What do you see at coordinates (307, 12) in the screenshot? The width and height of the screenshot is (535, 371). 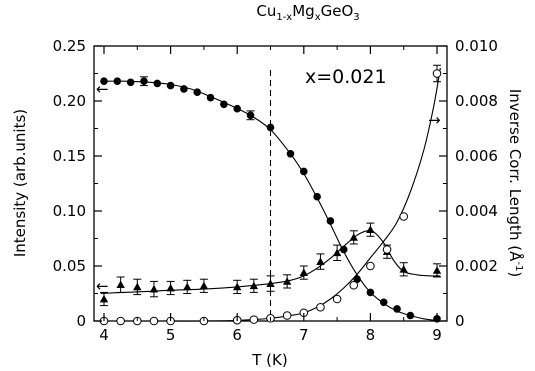 I see `chart-title: Cu1-xMgxGeO3` at bounding box center [307, 12].